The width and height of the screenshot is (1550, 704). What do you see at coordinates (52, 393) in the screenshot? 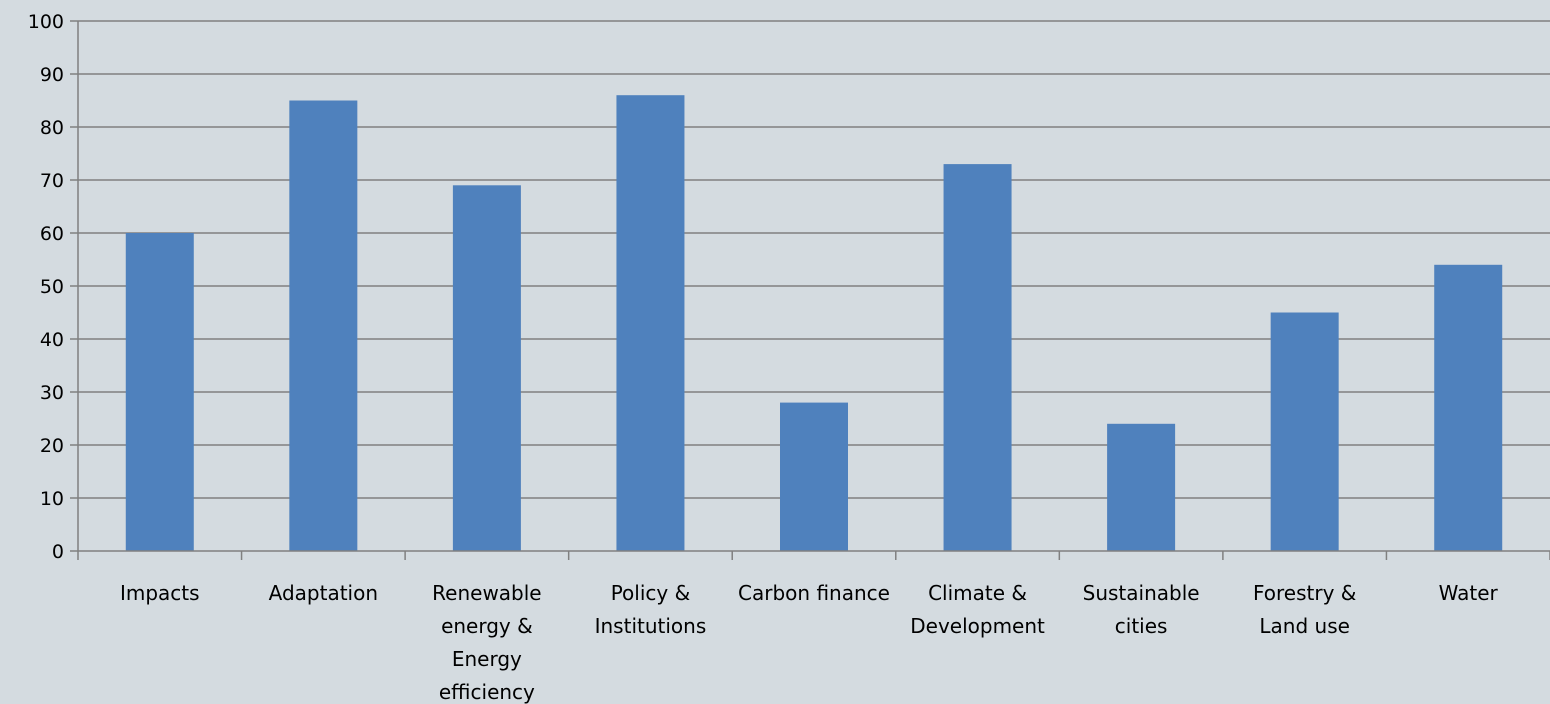
I see `y-tick-label-30: 30` at bounding box center [52, 393].